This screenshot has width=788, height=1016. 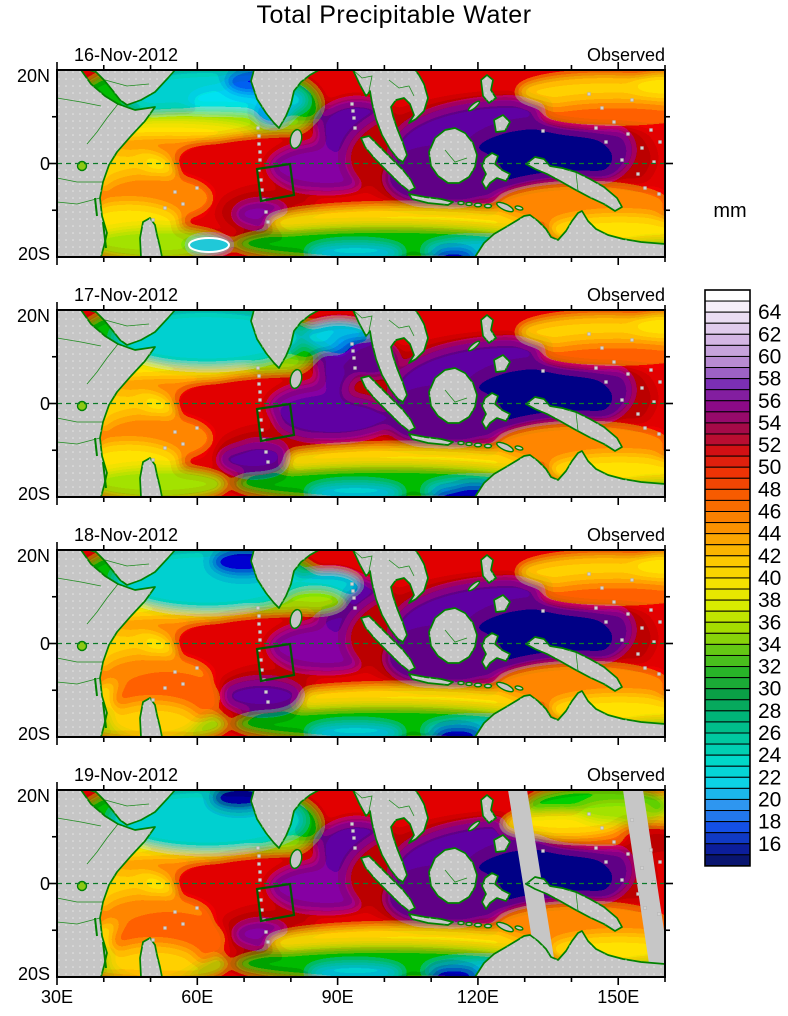 I want to click on colorbar-tick-label: 36, so click(x=769, y=622).